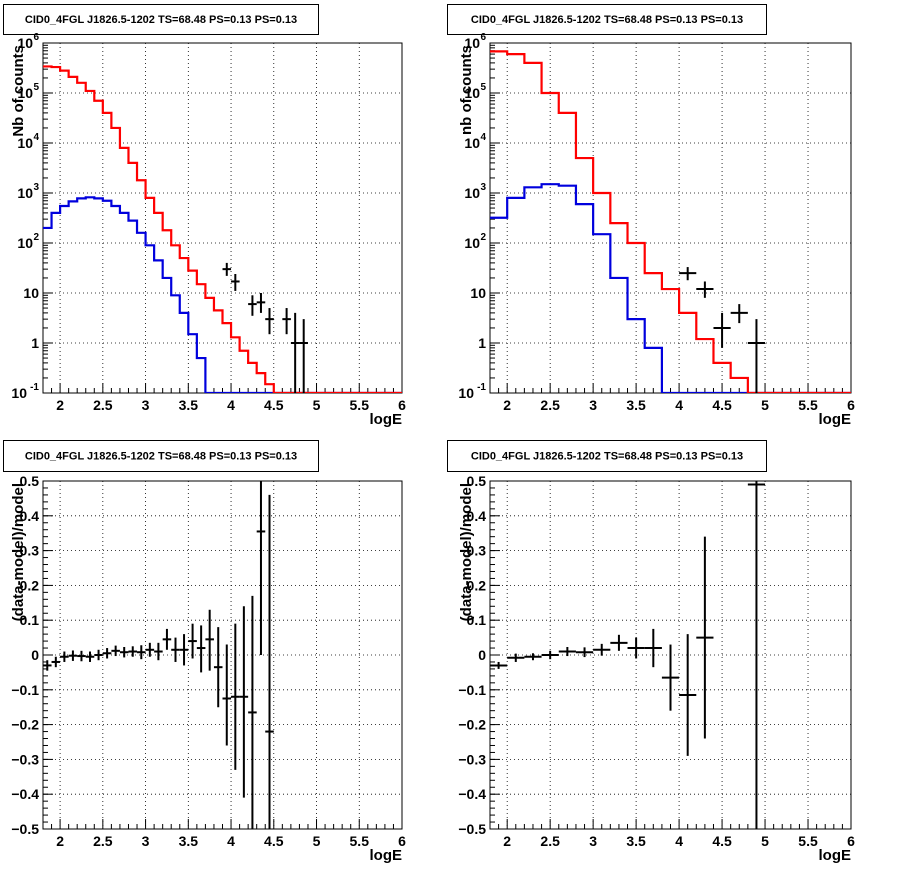  Describe the element at coordinates (472, 794) in the screenshot. I see `y-tick-label: −0.4` at that location.